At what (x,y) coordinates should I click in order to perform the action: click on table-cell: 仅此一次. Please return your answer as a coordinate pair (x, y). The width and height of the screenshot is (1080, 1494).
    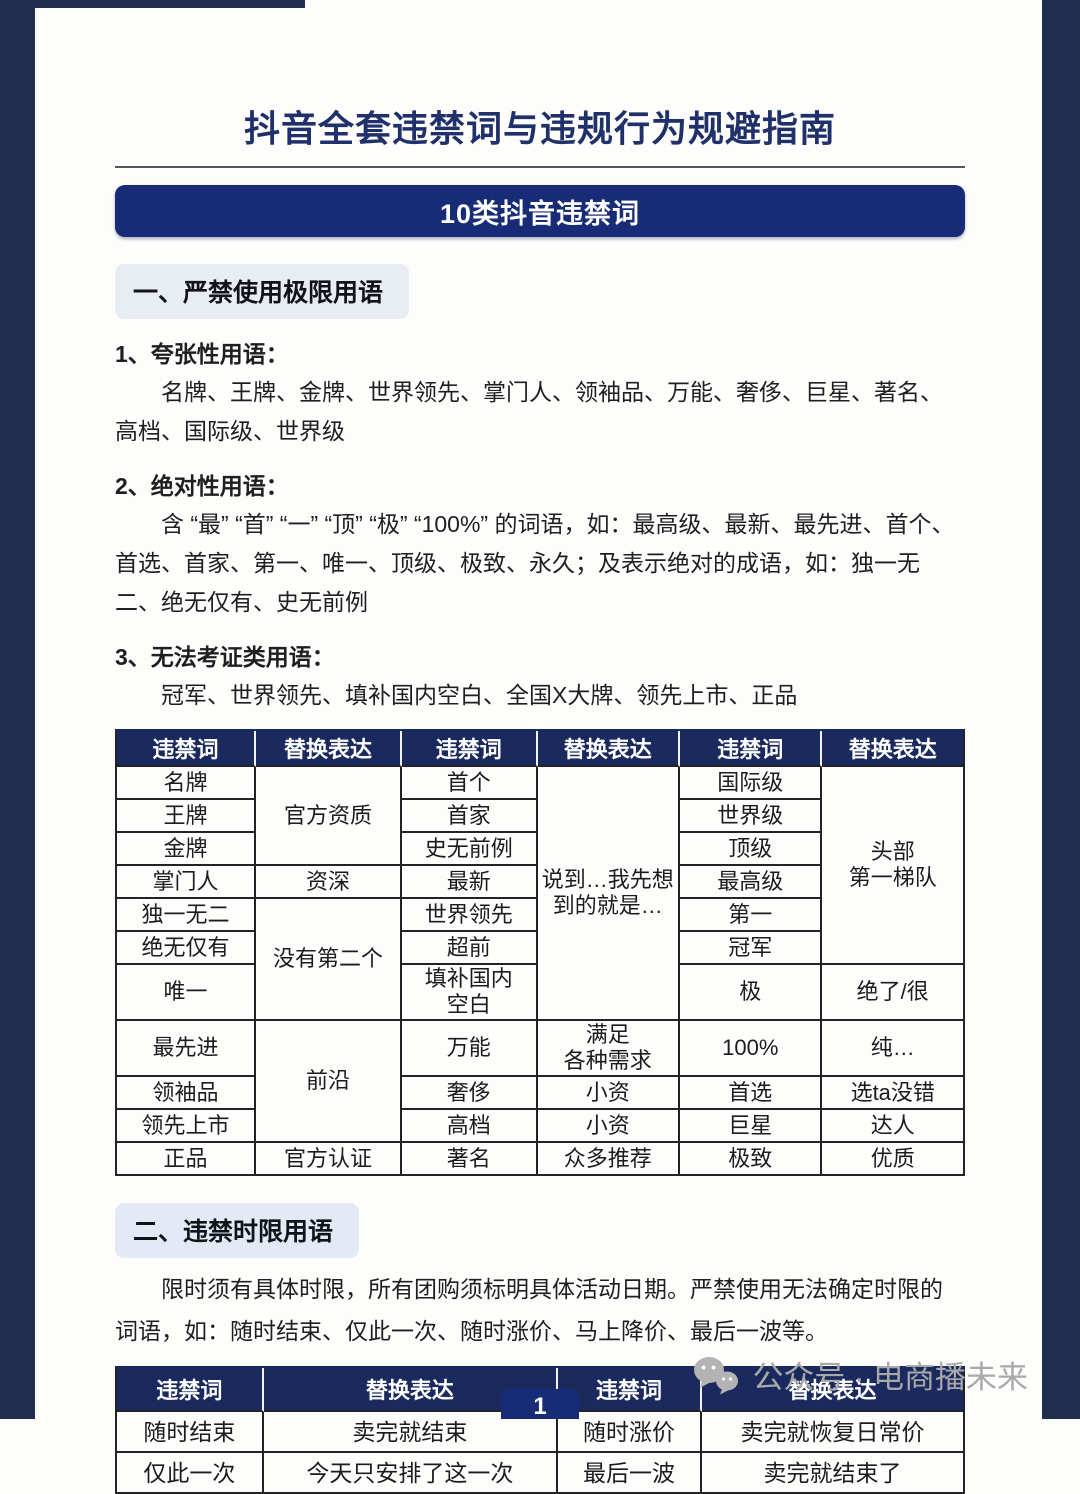
    Looking at the image, I should click on (190, 1473).